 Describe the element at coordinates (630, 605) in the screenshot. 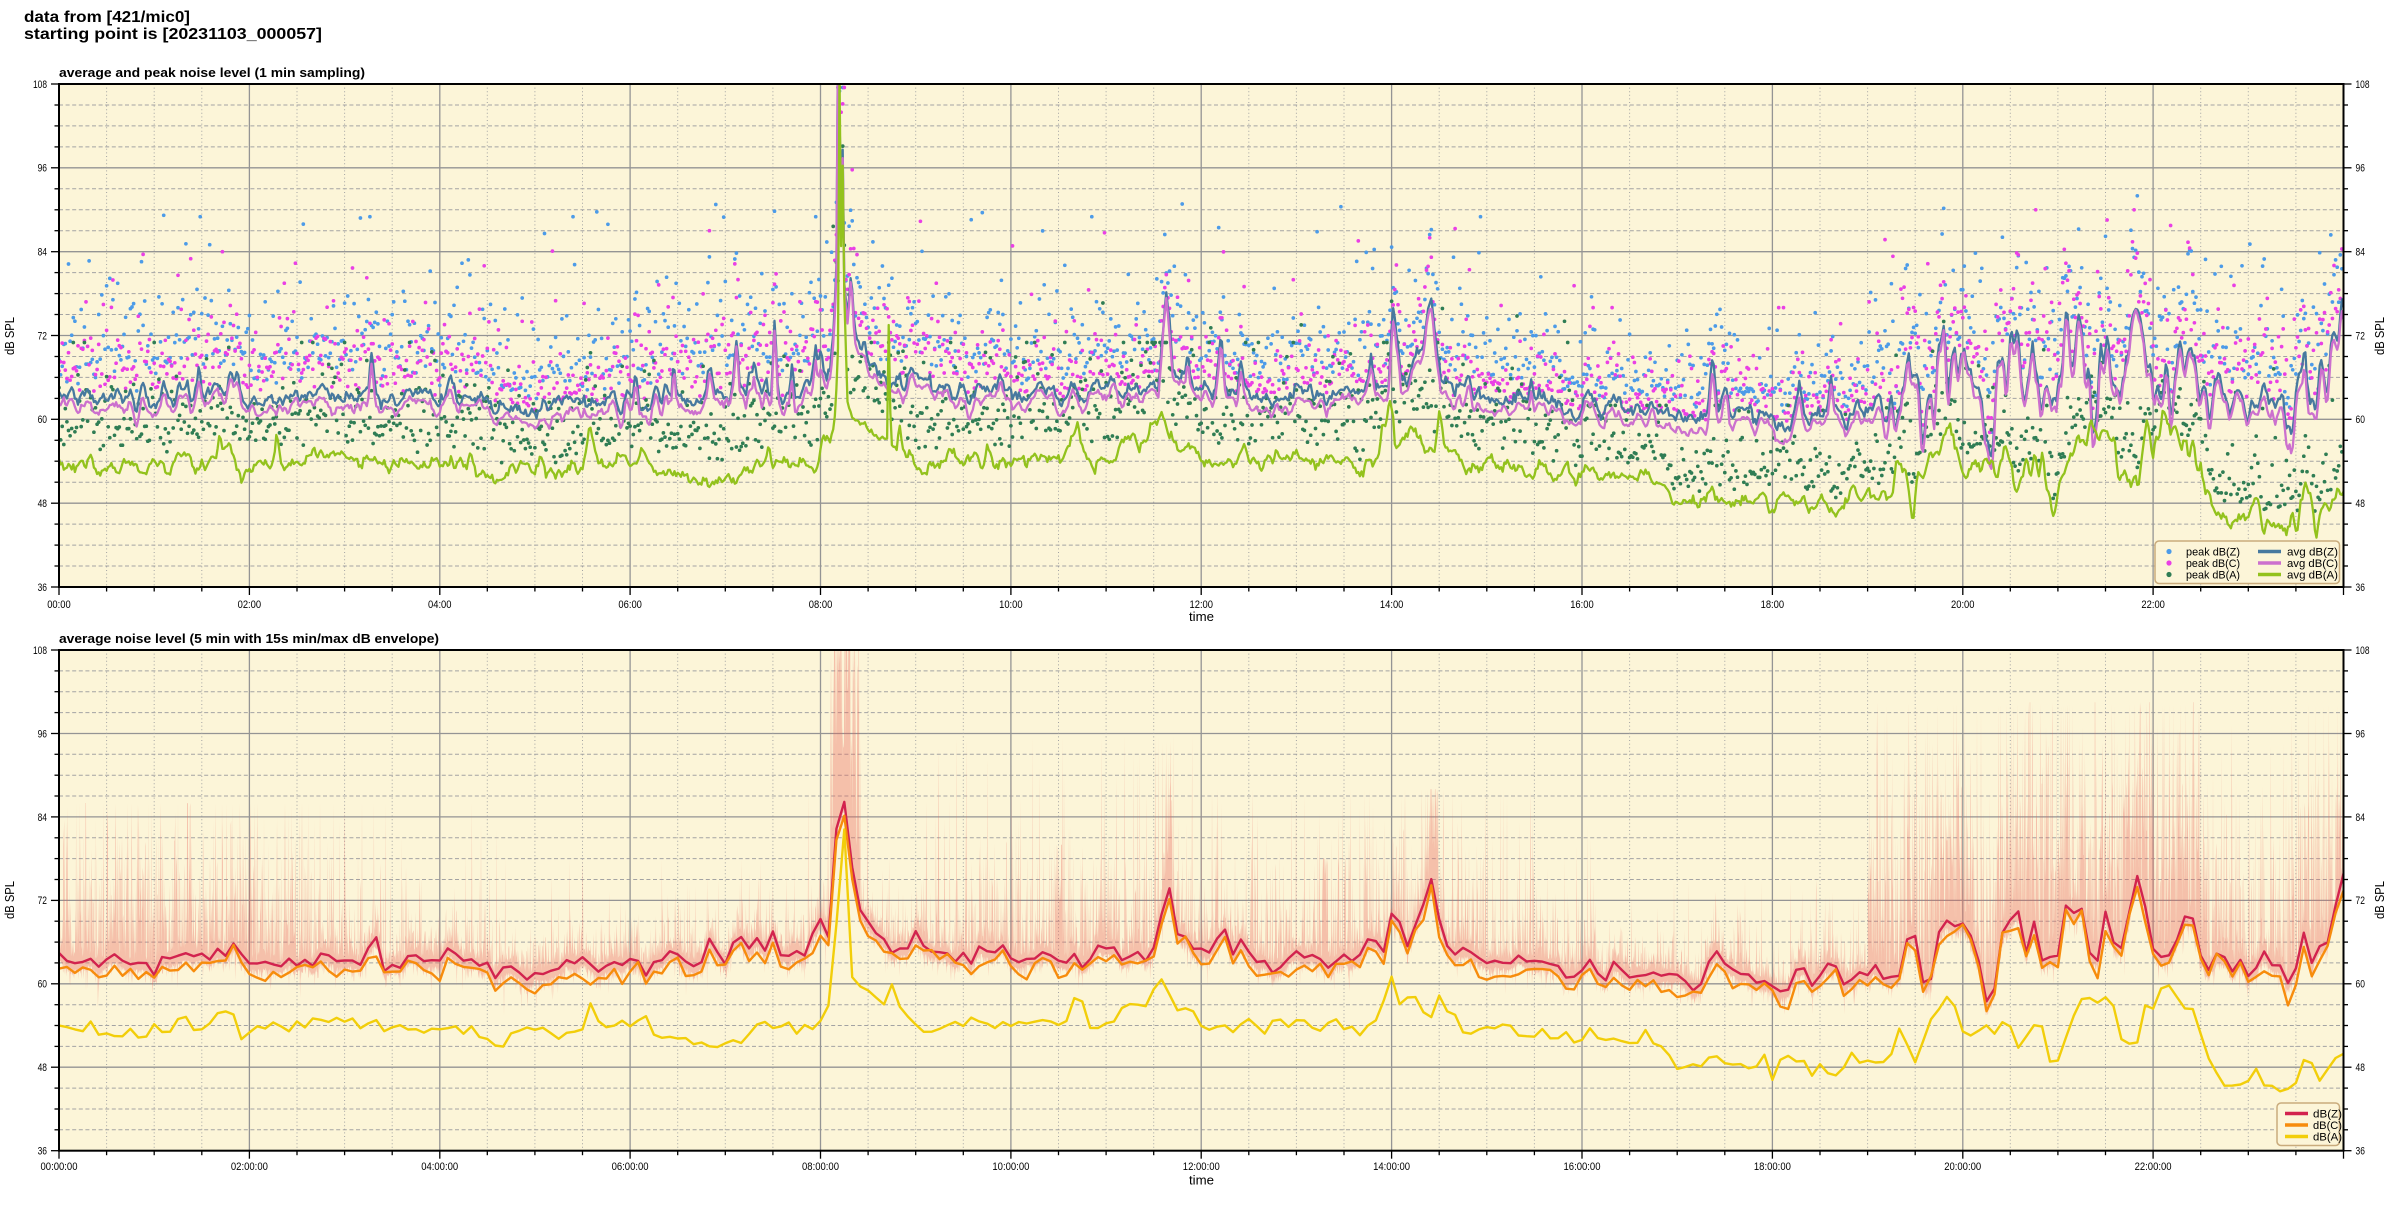

I see `svg-text: 06:00` at that location.